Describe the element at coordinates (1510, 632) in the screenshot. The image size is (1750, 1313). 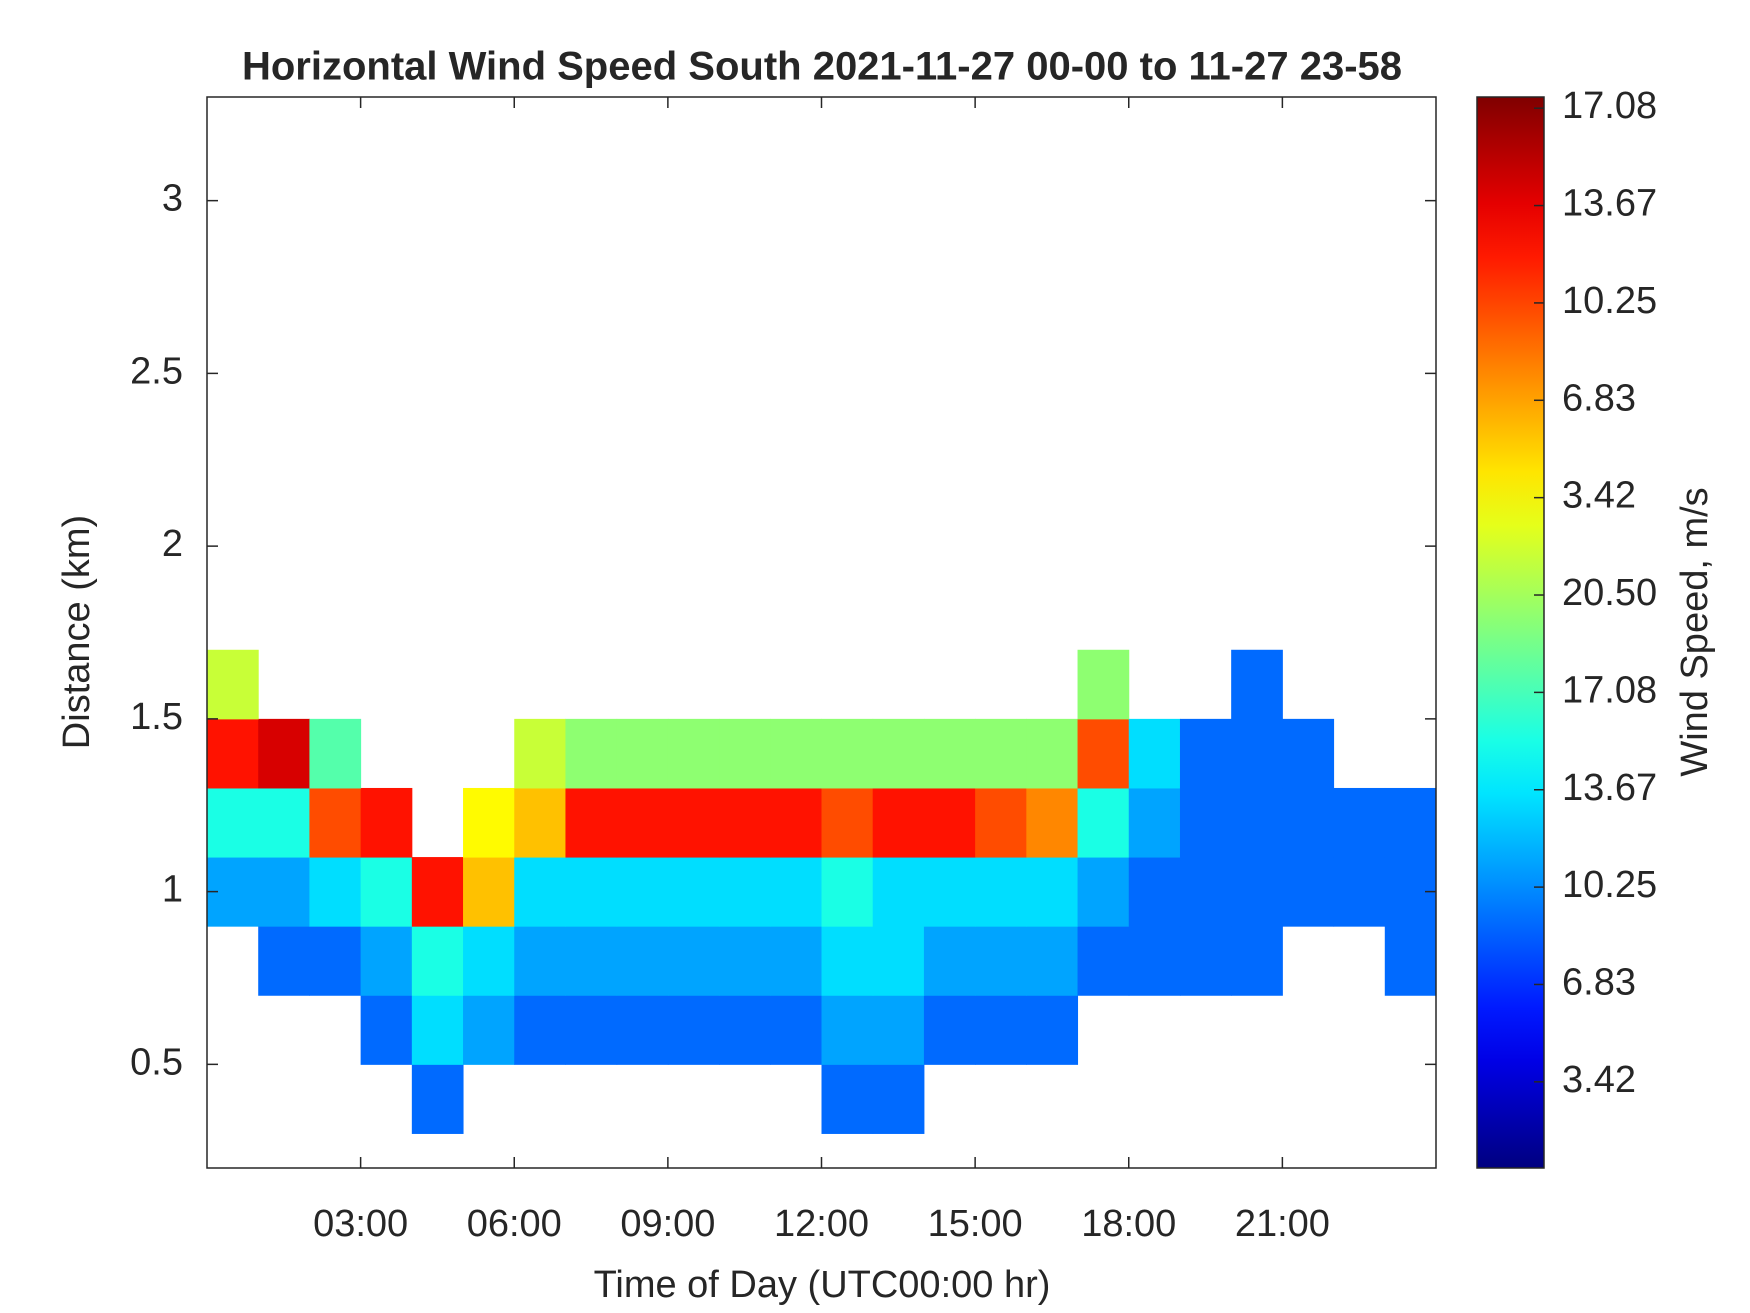
I see `colorbar` at that location.